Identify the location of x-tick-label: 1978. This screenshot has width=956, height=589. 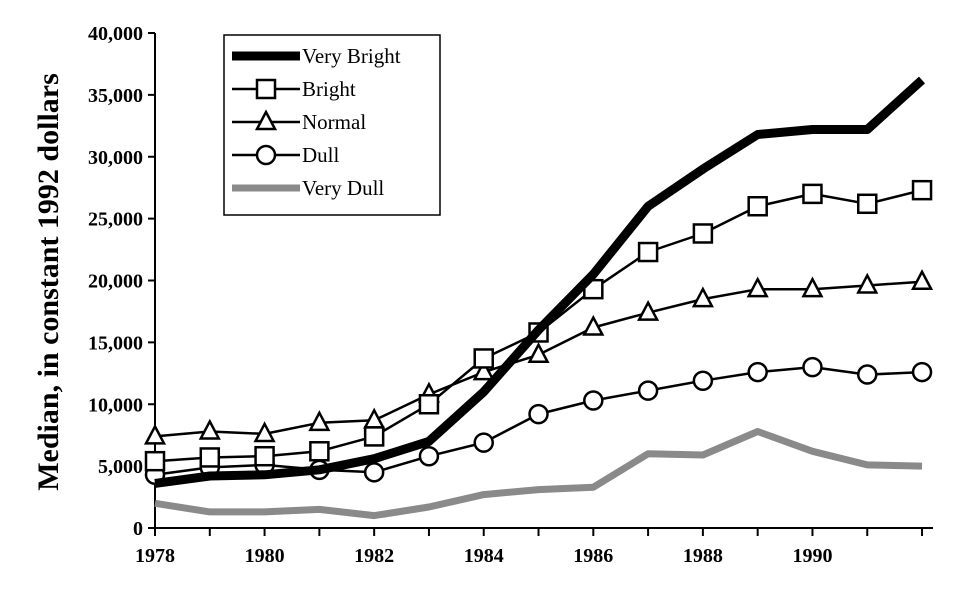
(155, 556).